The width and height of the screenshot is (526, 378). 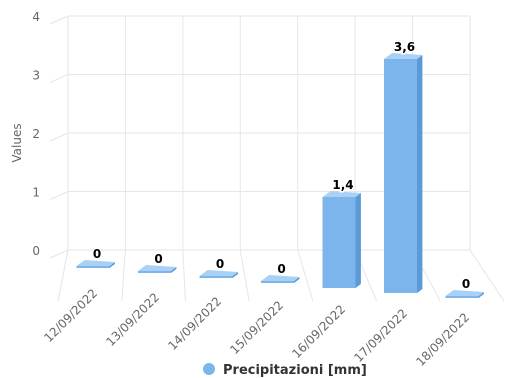 I want to click on bar-12/09/2022, so click(x=95, y=264).